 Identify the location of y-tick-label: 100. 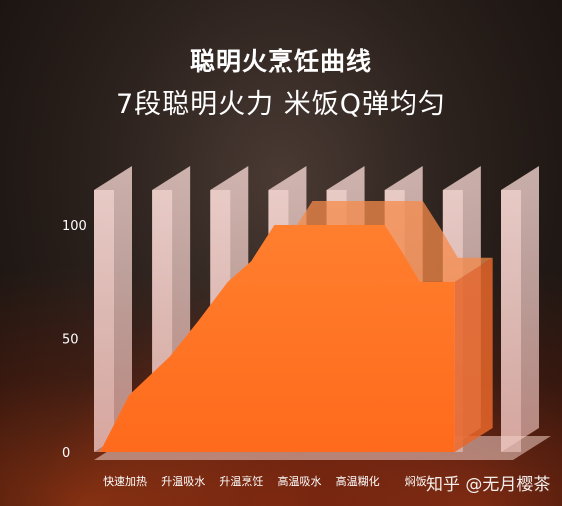
(74, 226).